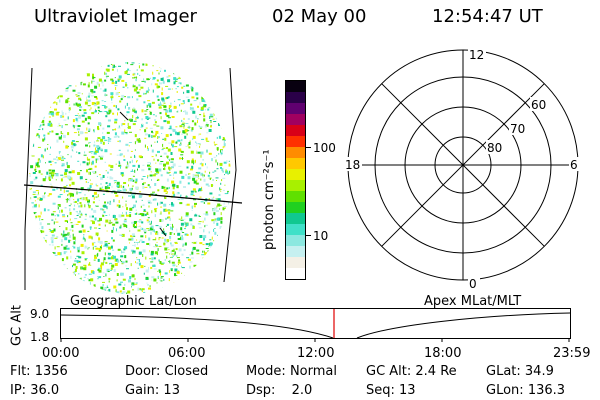 This screenshot has width=600, height=400. I want to click on colorbar-tick, so click(308, 147).